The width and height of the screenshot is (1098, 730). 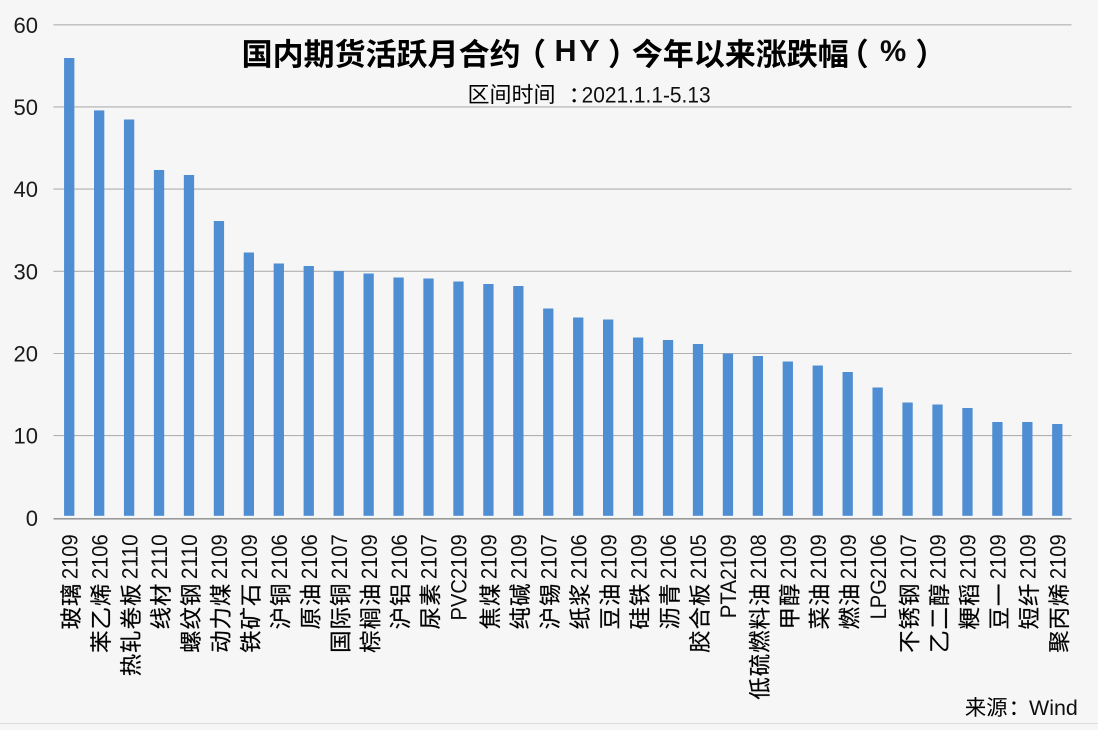 I want to click on svg-text: 30, so click(x=26, y=271).